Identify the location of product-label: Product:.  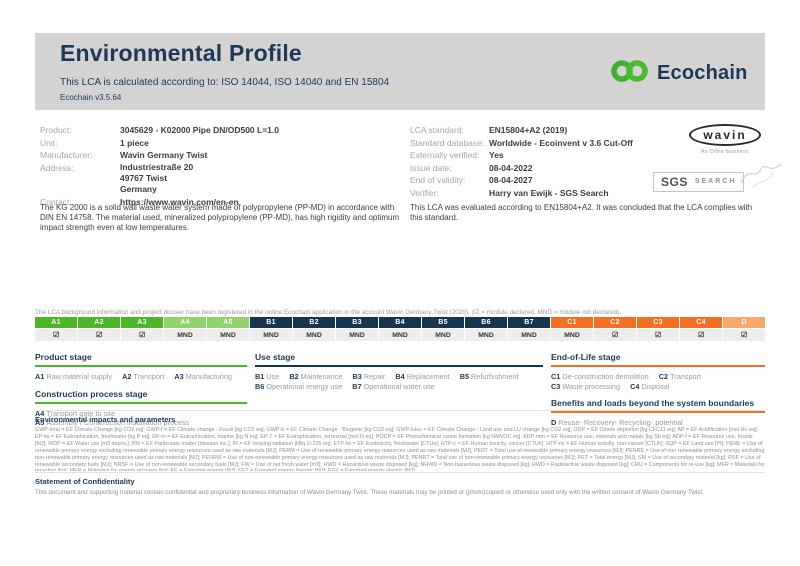
(56, 130).